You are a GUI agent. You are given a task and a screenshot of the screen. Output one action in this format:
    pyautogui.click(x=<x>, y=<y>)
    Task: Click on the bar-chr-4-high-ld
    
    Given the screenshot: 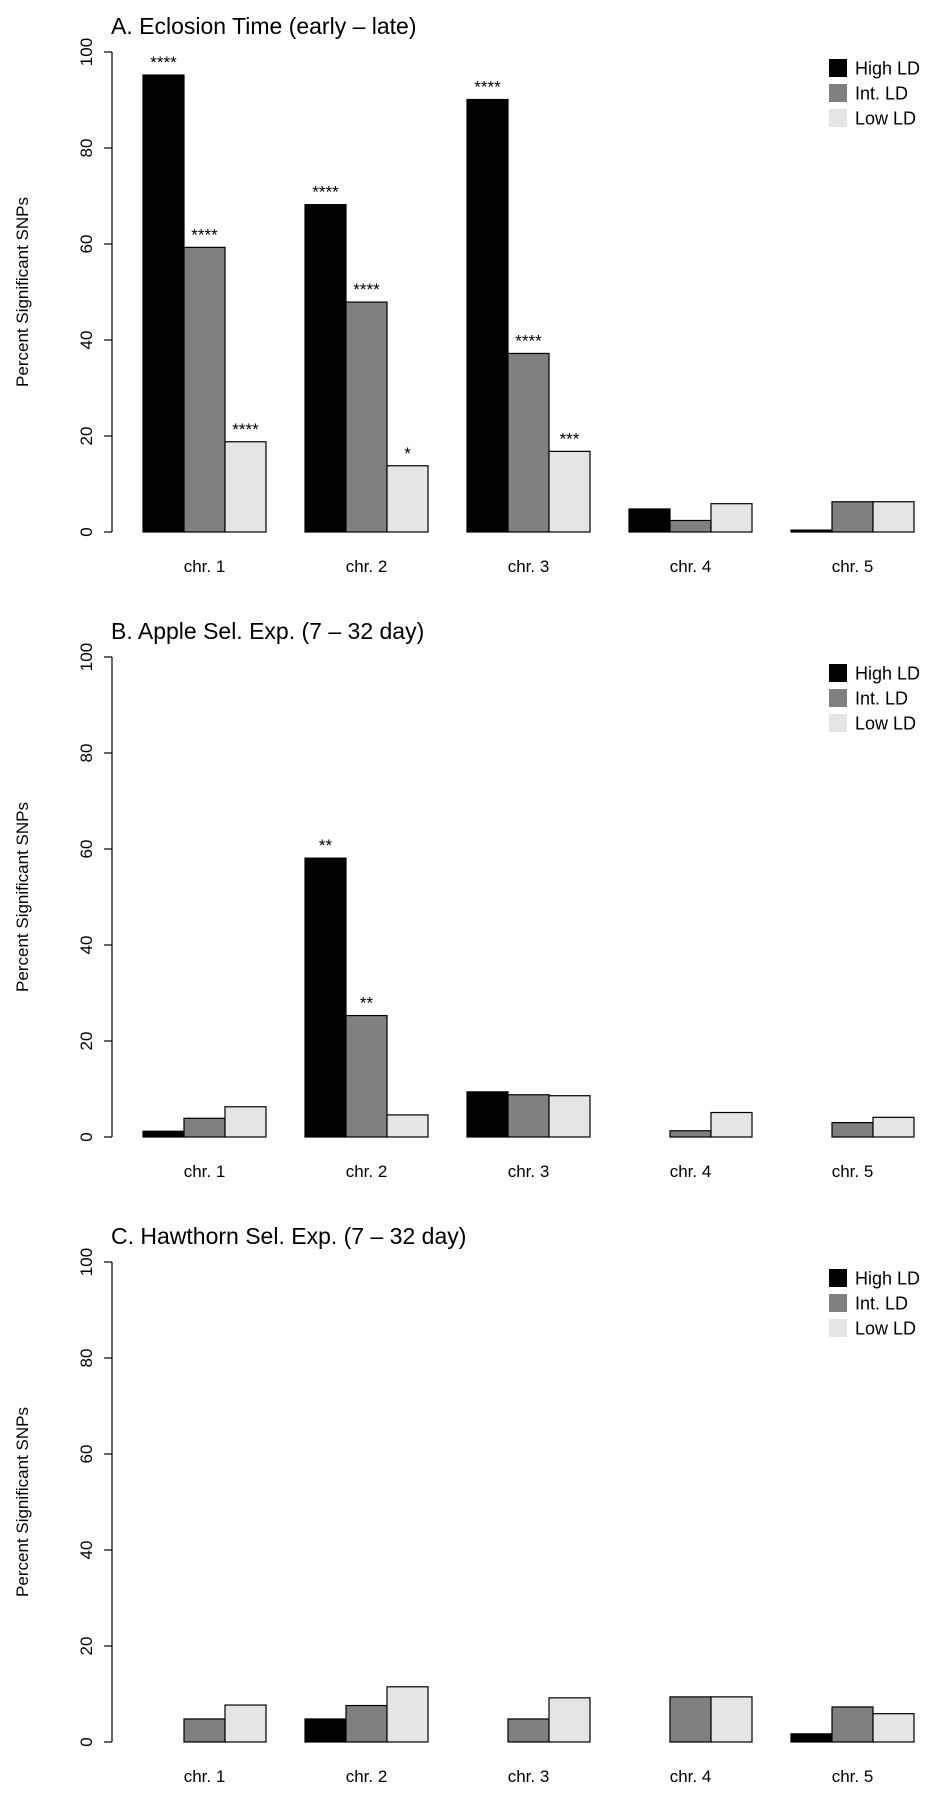 What is the action you would take?
    pyautogui.click(x=649, y=520)
    